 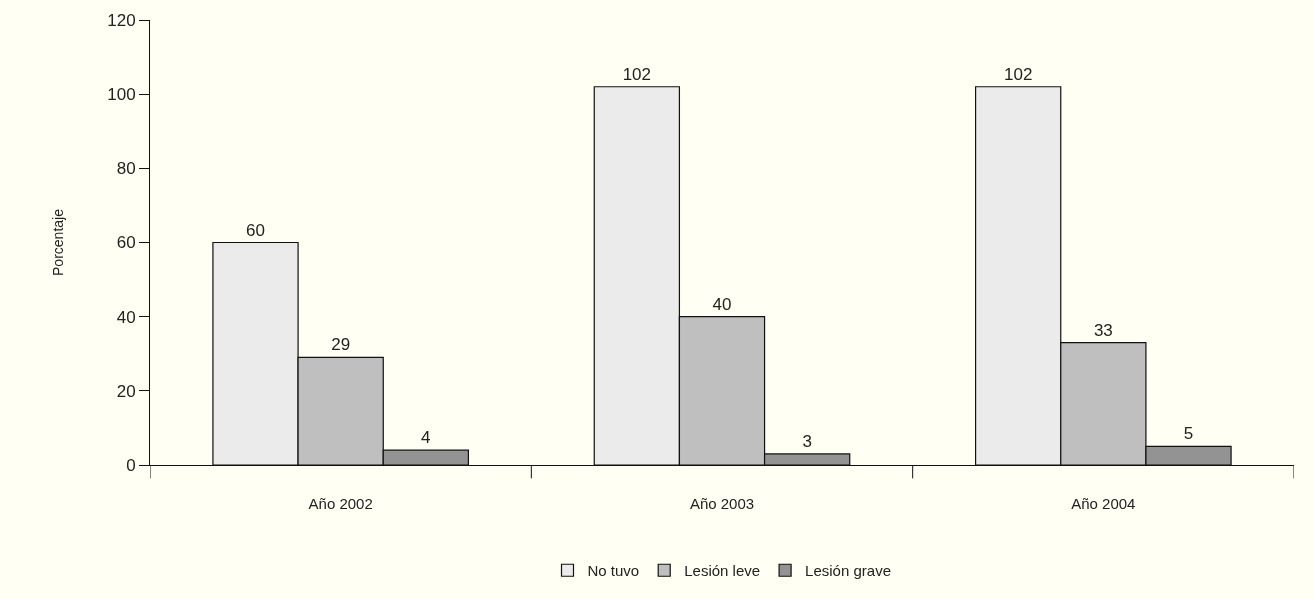 What do you see at coordinates (1103, 503) in the screenshot?
I see `x-tick-label: Año 2004` at bounding box center [1103, 503].